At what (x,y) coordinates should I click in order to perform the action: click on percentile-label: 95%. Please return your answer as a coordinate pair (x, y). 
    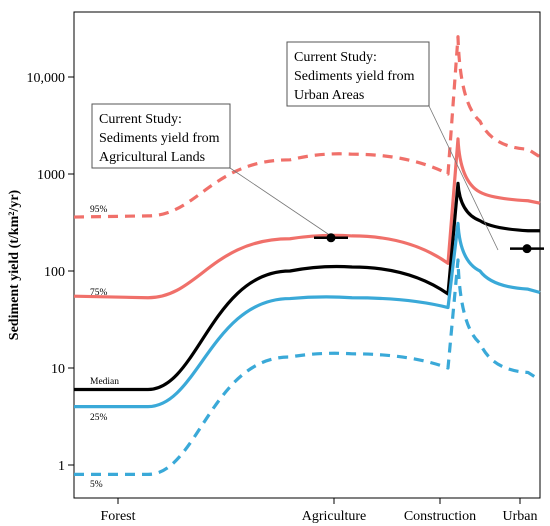
    Looking at the image, I should click on (99, 210).